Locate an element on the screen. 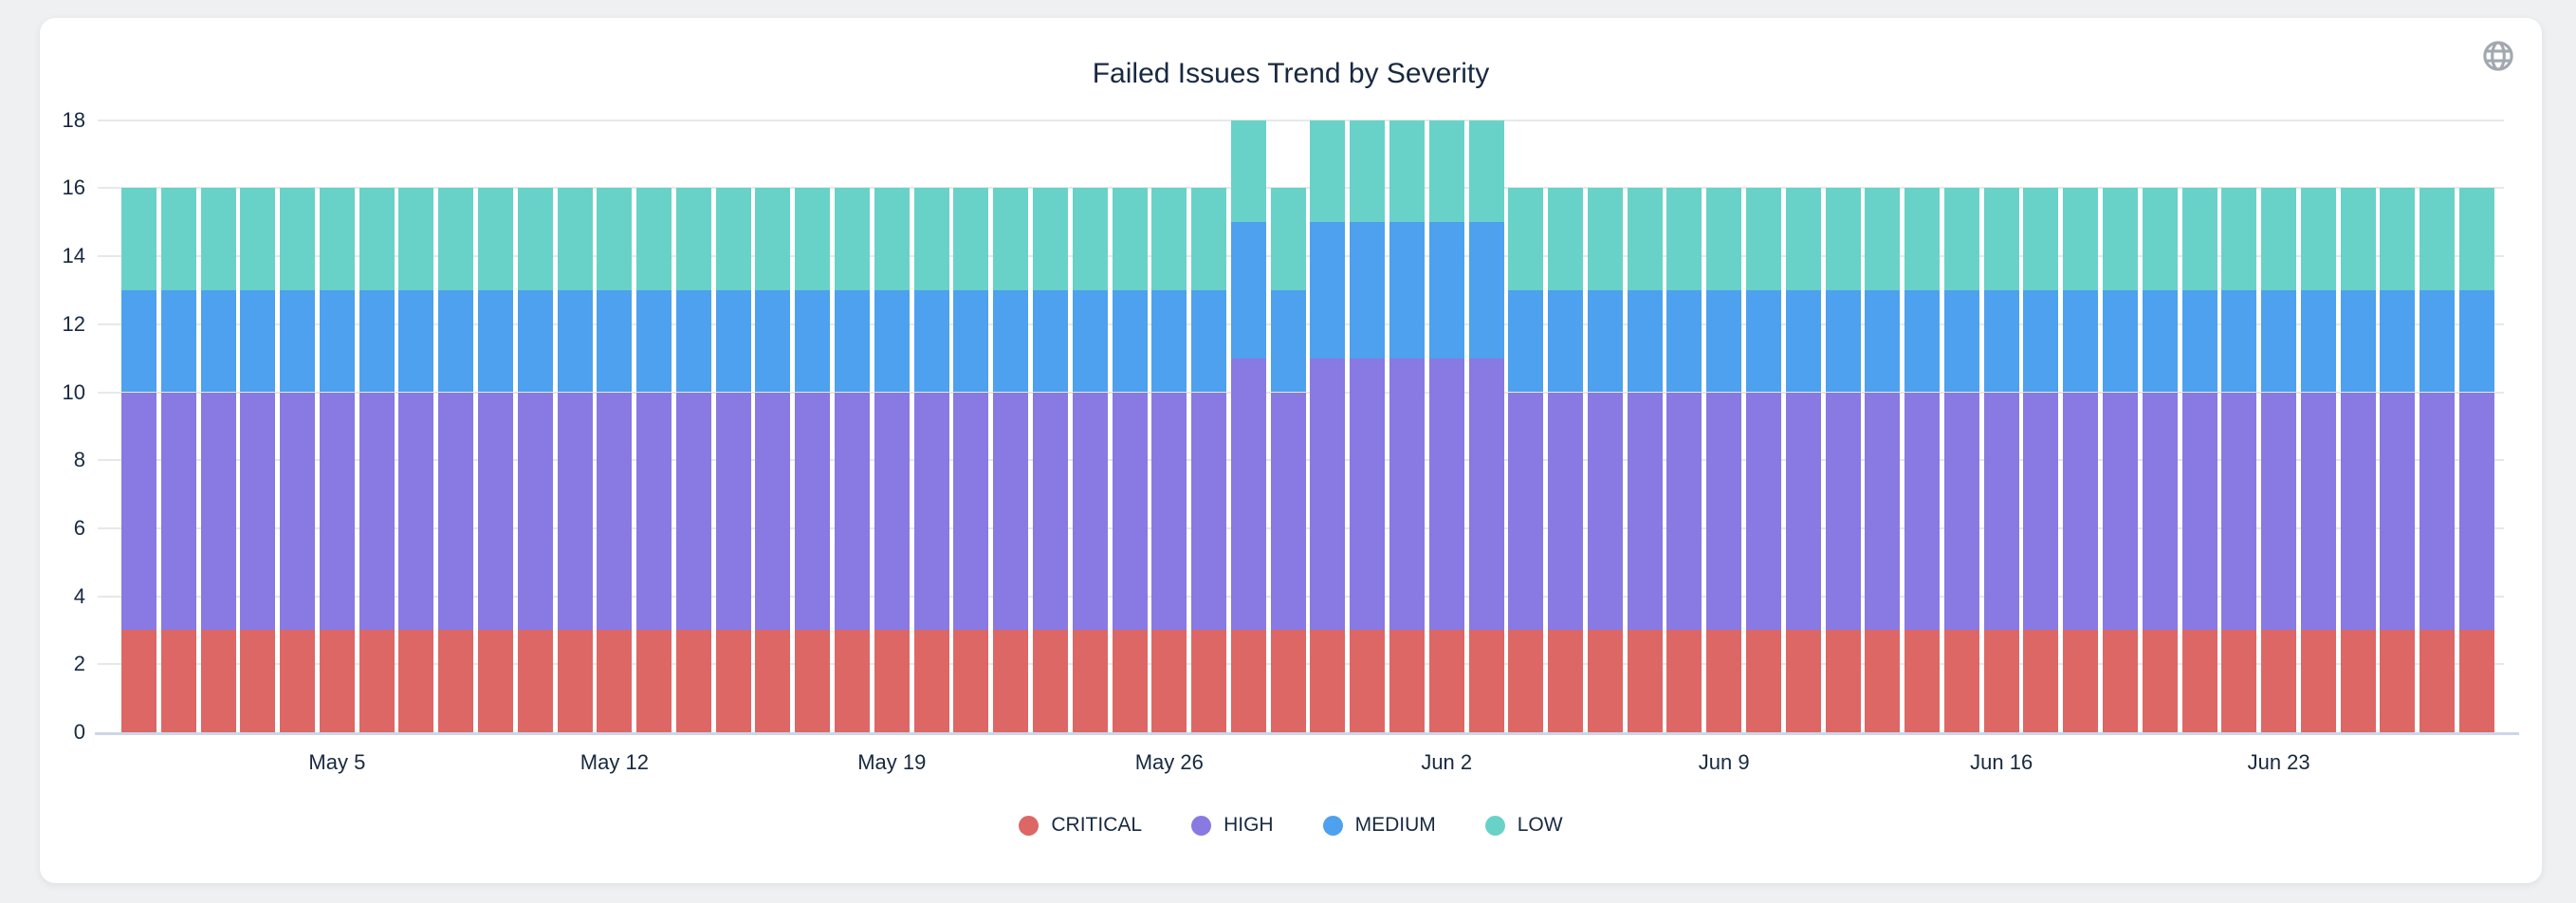 The image size is (2576, 903). legend-item-high: HIGH is located at coordinates (1232, 825).